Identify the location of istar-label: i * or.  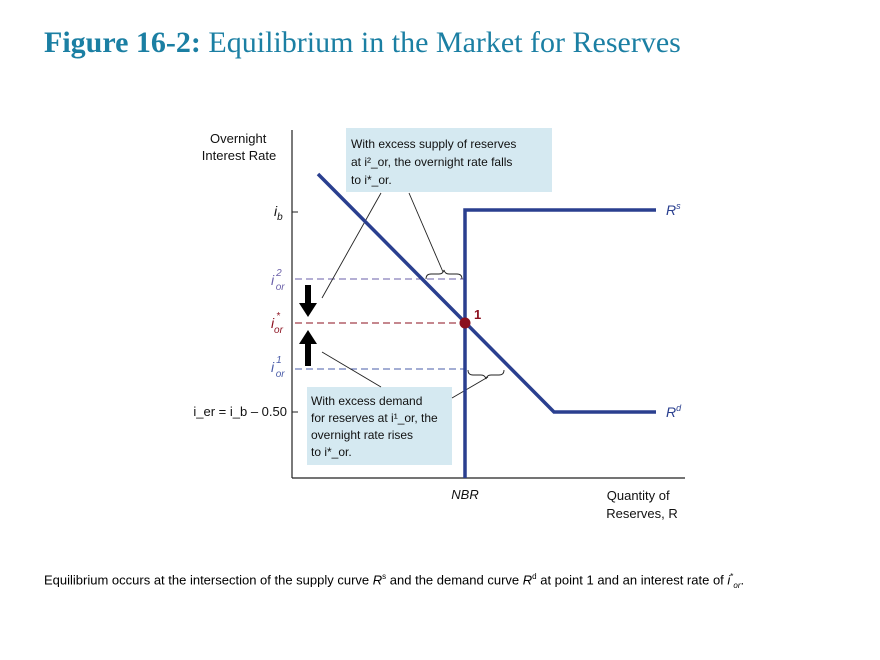
(277, 323).